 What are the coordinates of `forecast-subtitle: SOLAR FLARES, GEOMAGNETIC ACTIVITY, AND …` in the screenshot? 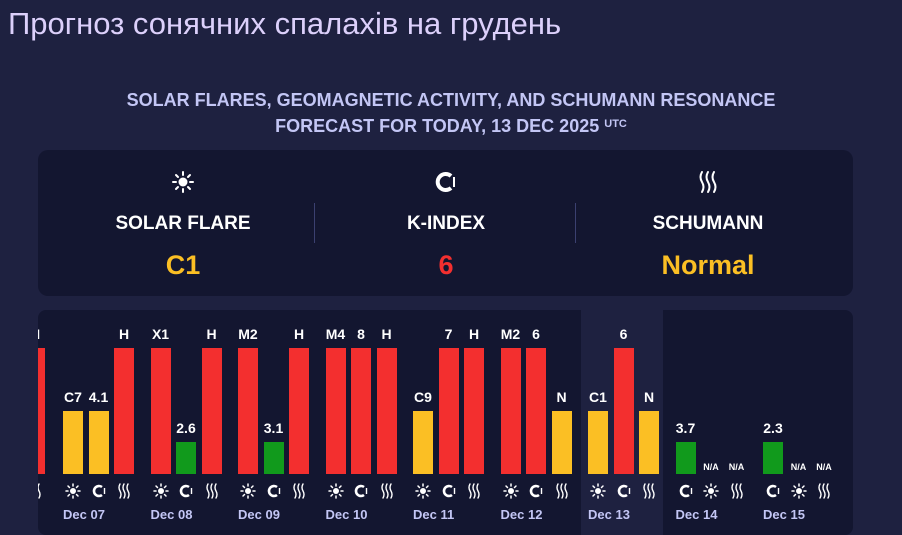 It's located at (451, 113).